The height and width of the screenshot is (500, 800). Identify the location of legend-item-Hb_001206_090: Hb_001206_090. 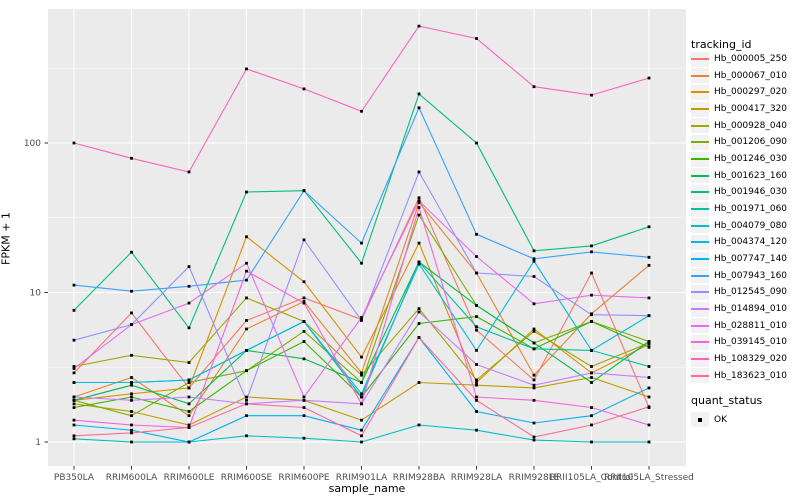
(739, 142).